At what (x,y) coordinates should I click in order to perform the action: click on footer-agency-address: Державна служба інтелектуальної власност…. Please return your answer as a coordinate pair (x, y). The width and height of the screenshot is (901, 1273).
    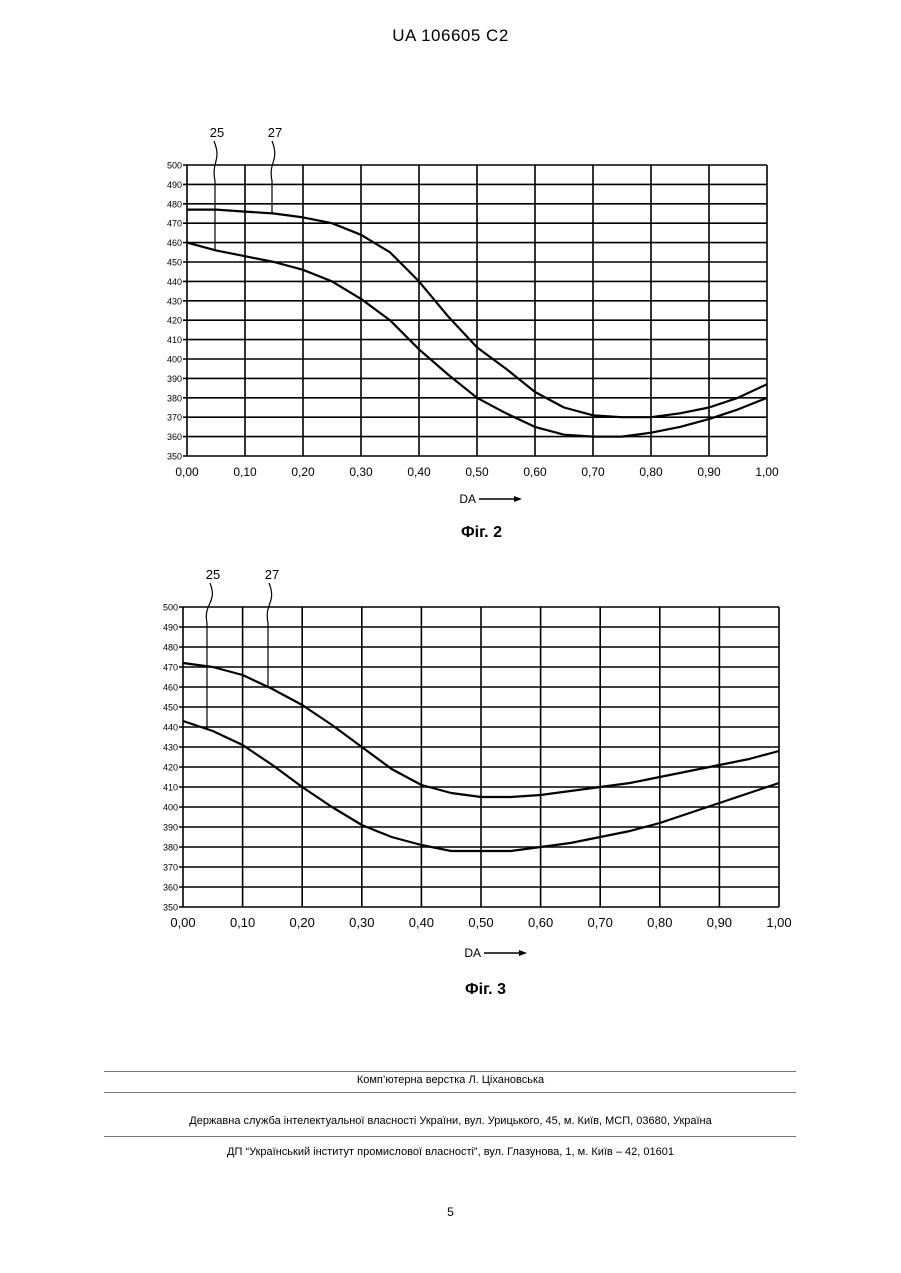
    Looking at the image, I should click on (450, 1121).